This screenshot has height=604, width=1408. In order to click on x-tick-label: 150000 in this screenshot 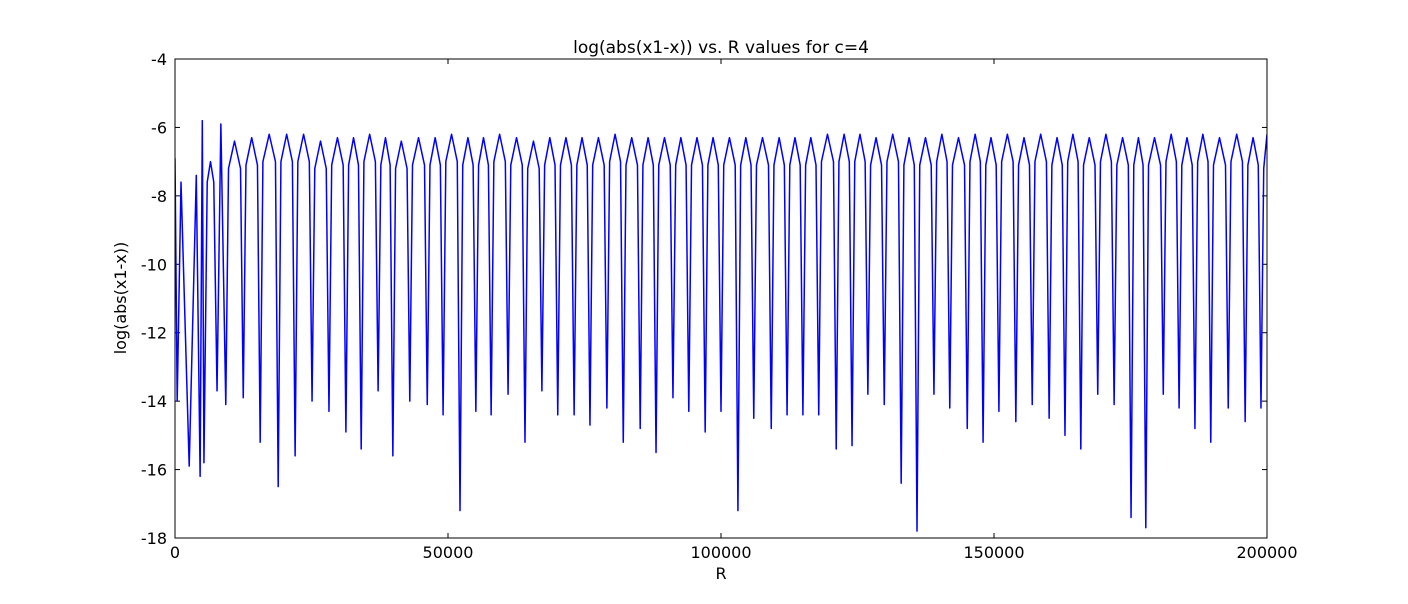, I will do `click(993, 552)`.